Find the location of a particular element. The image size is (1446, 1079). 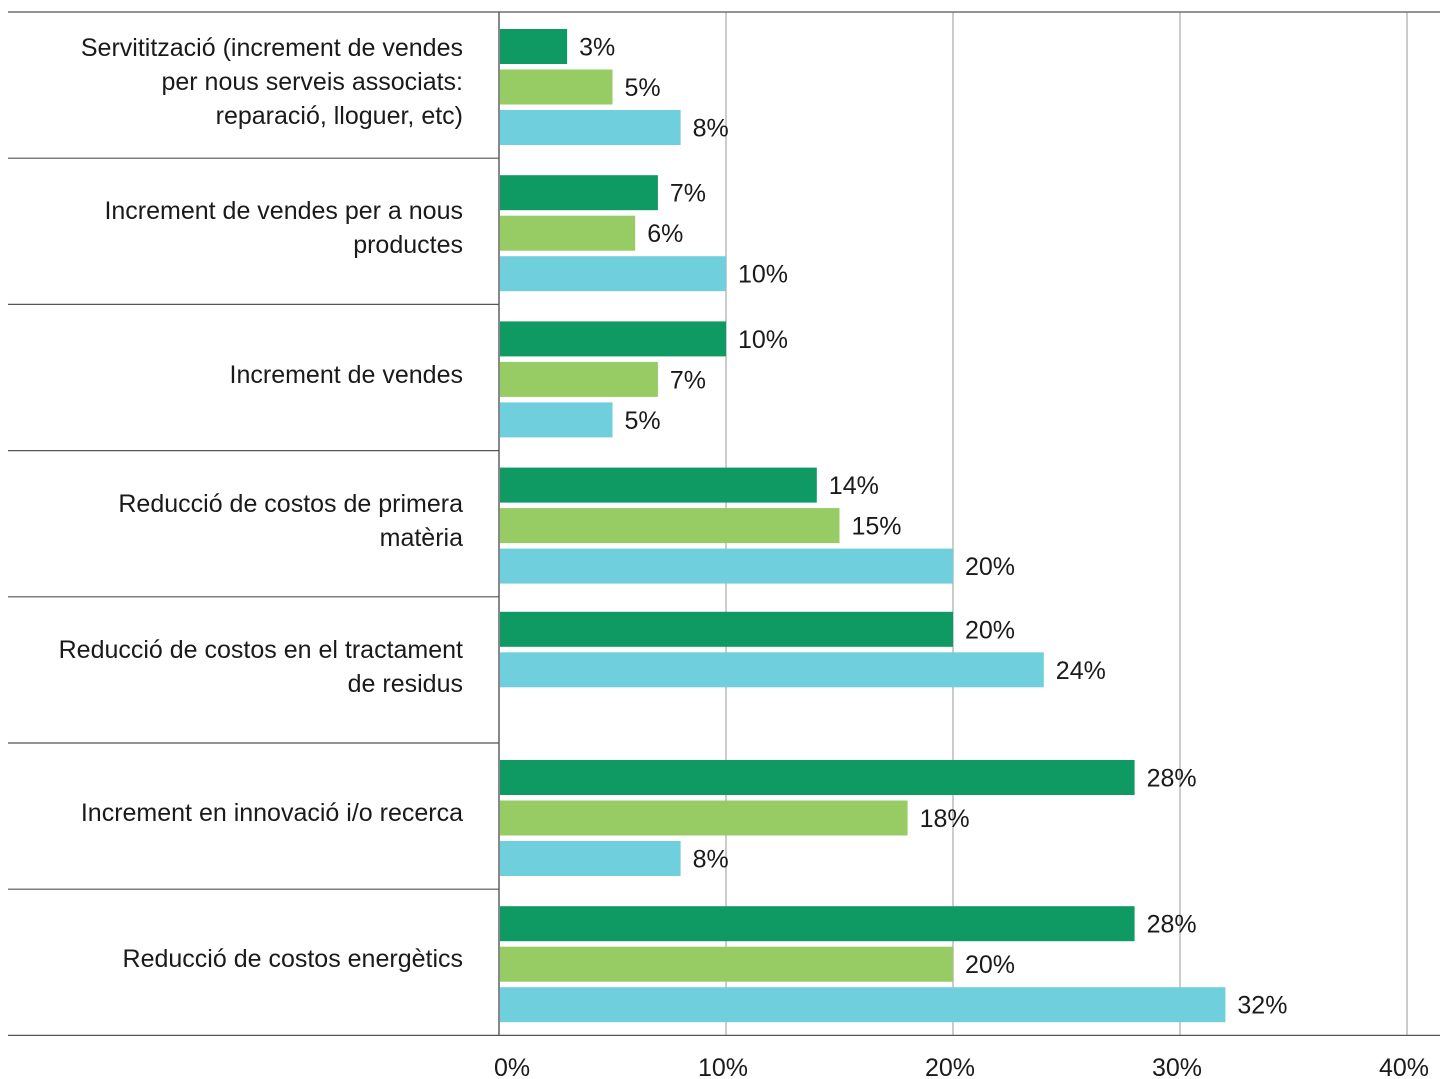

category-label-line: de residus is located at coordinates (405, 683).